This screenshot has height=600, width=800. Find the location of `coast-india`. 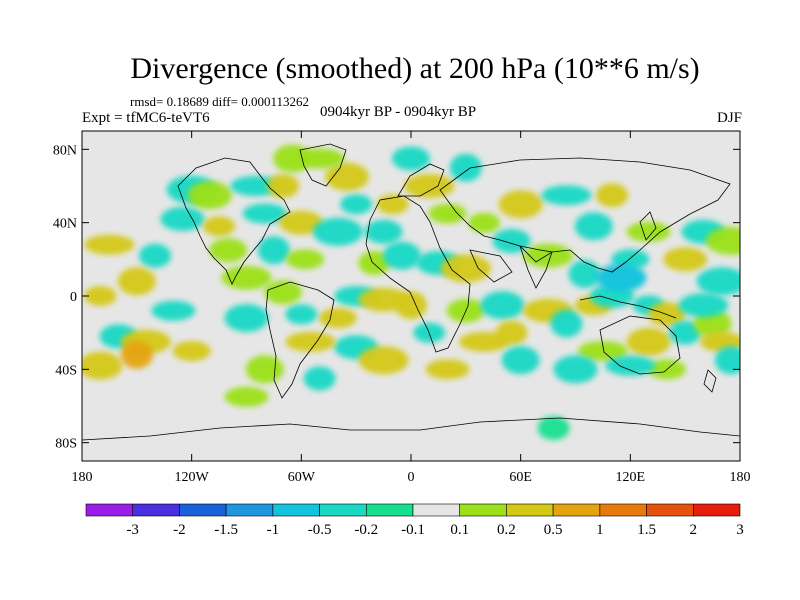

coast-india is located at coordinates (536, 267).